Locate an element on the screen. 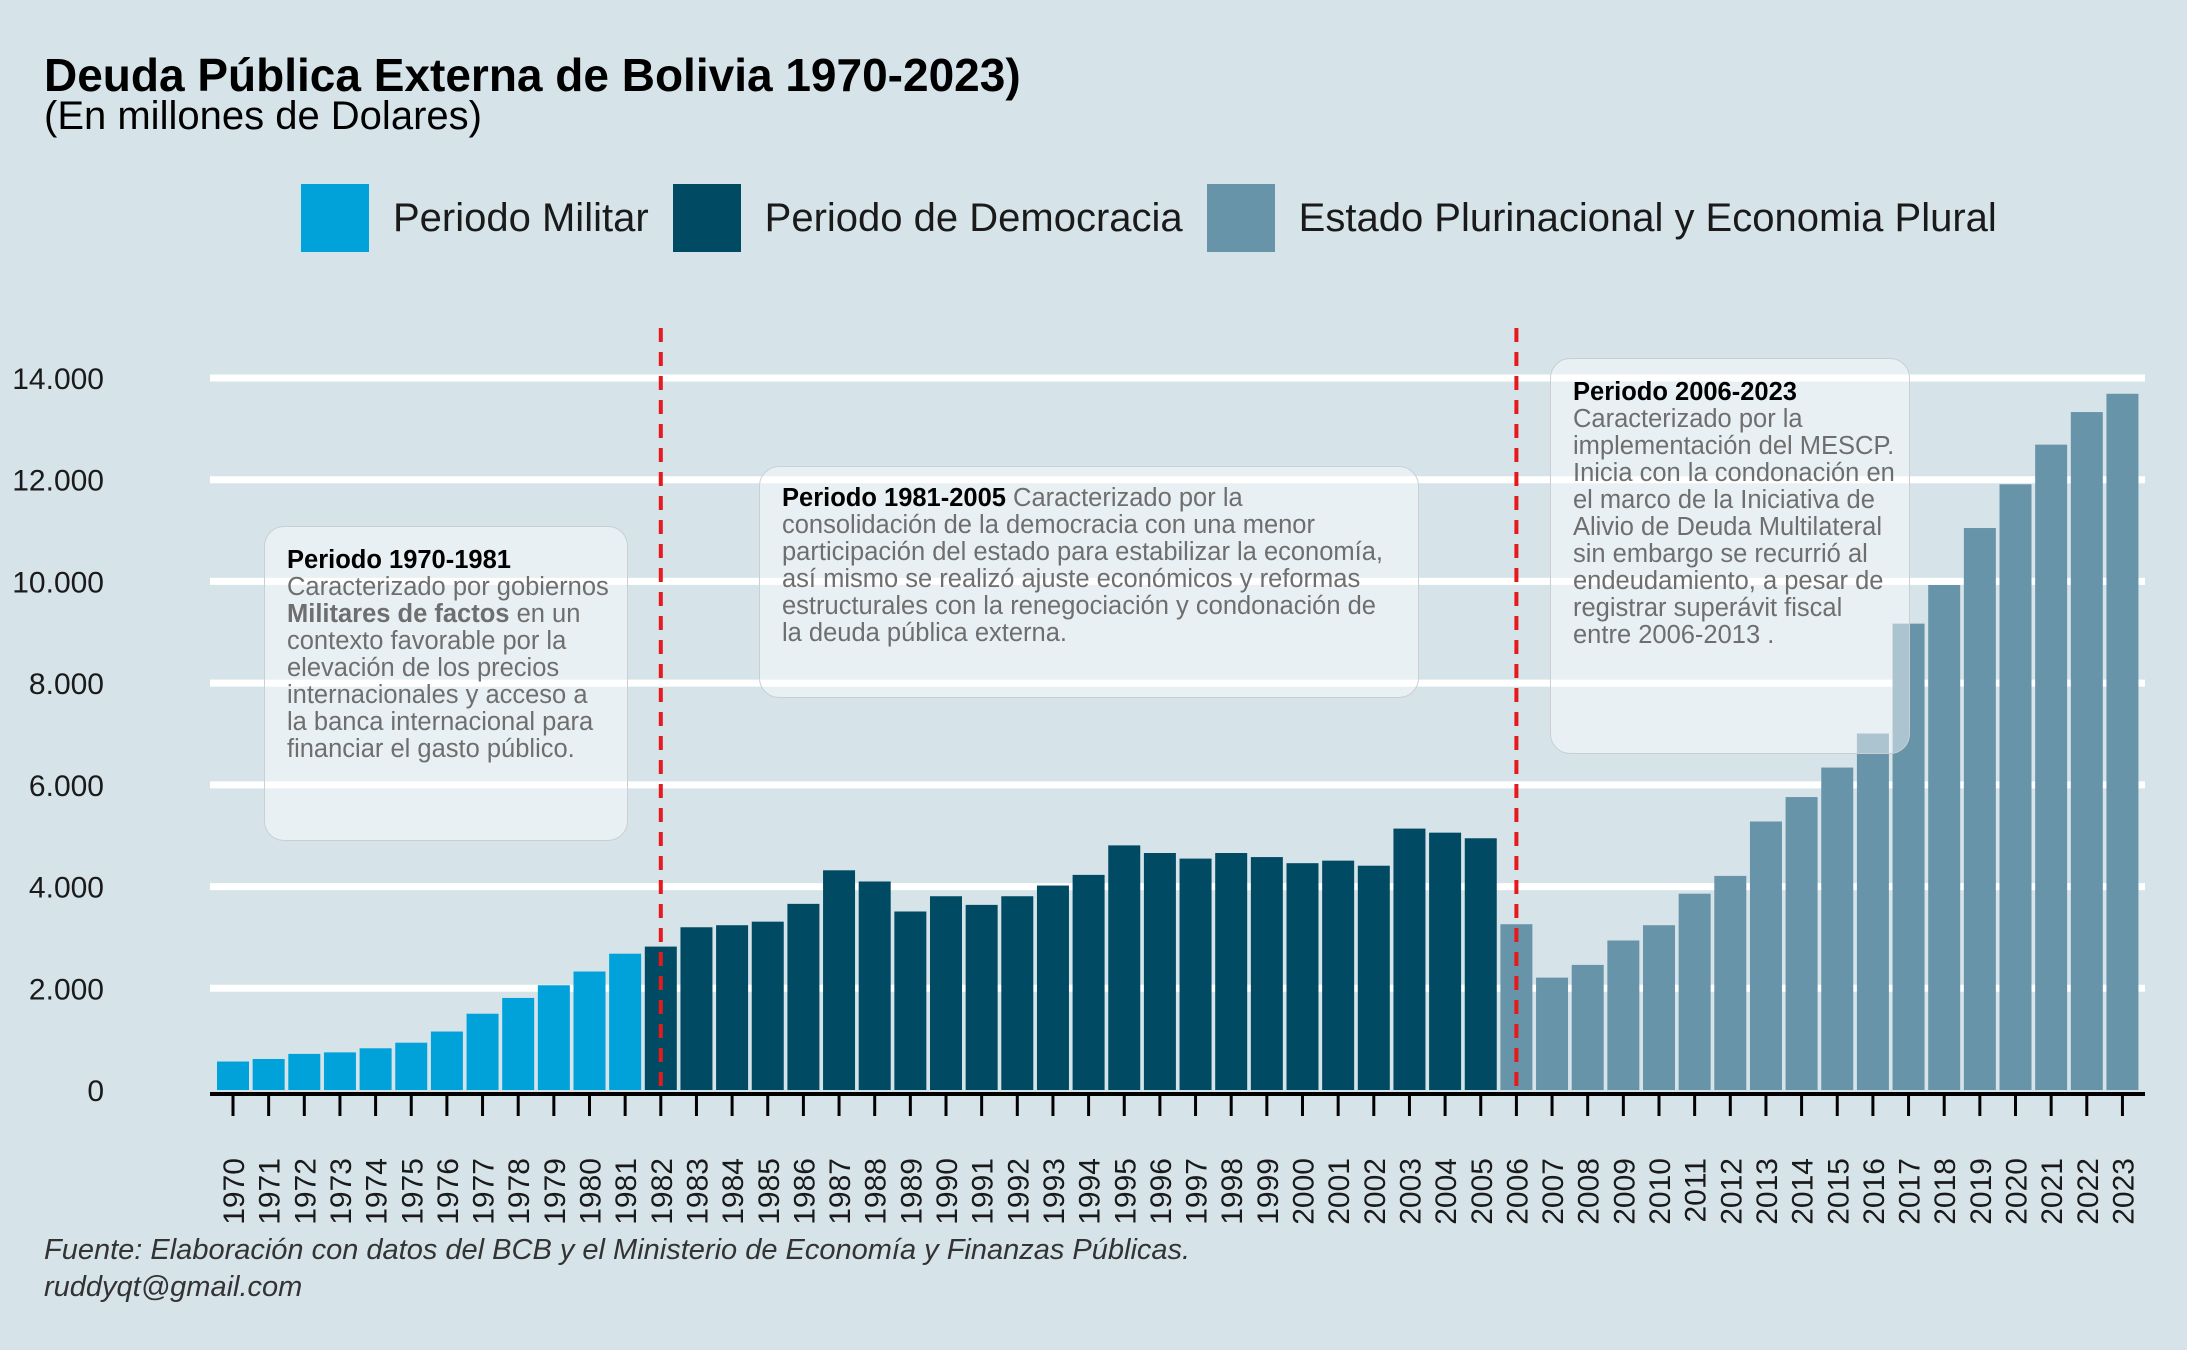 This screenshot has width=2187, height=1350. x-tick-label: 1991 is located at coordinates (983, 1191).